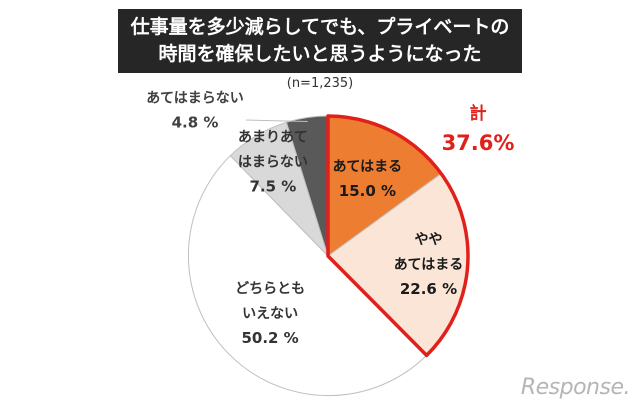 The image size is (640, 406). What do you see at coordinates (367, 191) in the screenshot?
I see `slice-value-atehamaru: 15.0 %` at bounding box center [367, 191].